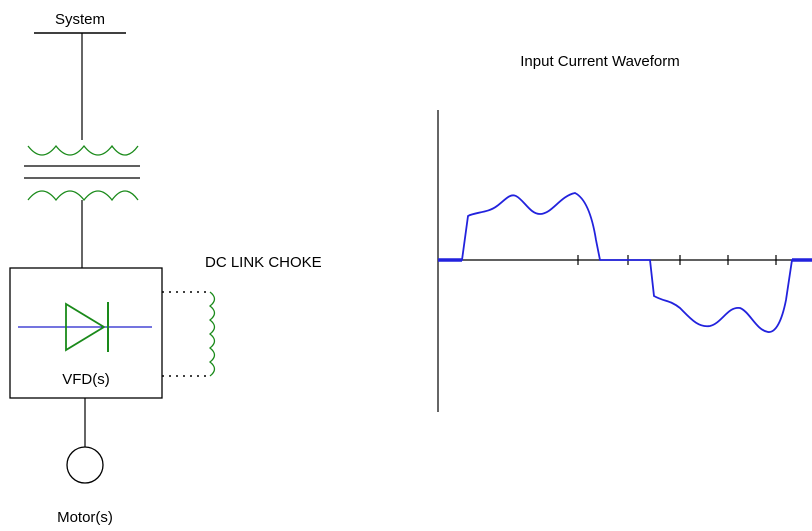 The image size is (812, 531). I want to click on system-label: System, so click(80, 19).